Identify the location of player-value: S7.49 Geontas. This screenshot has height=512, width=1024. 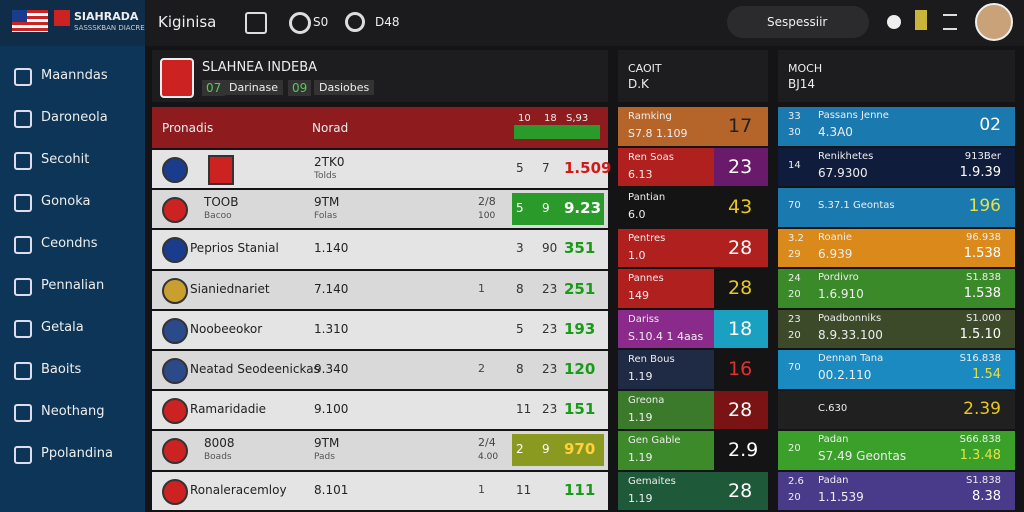
(862, 456).